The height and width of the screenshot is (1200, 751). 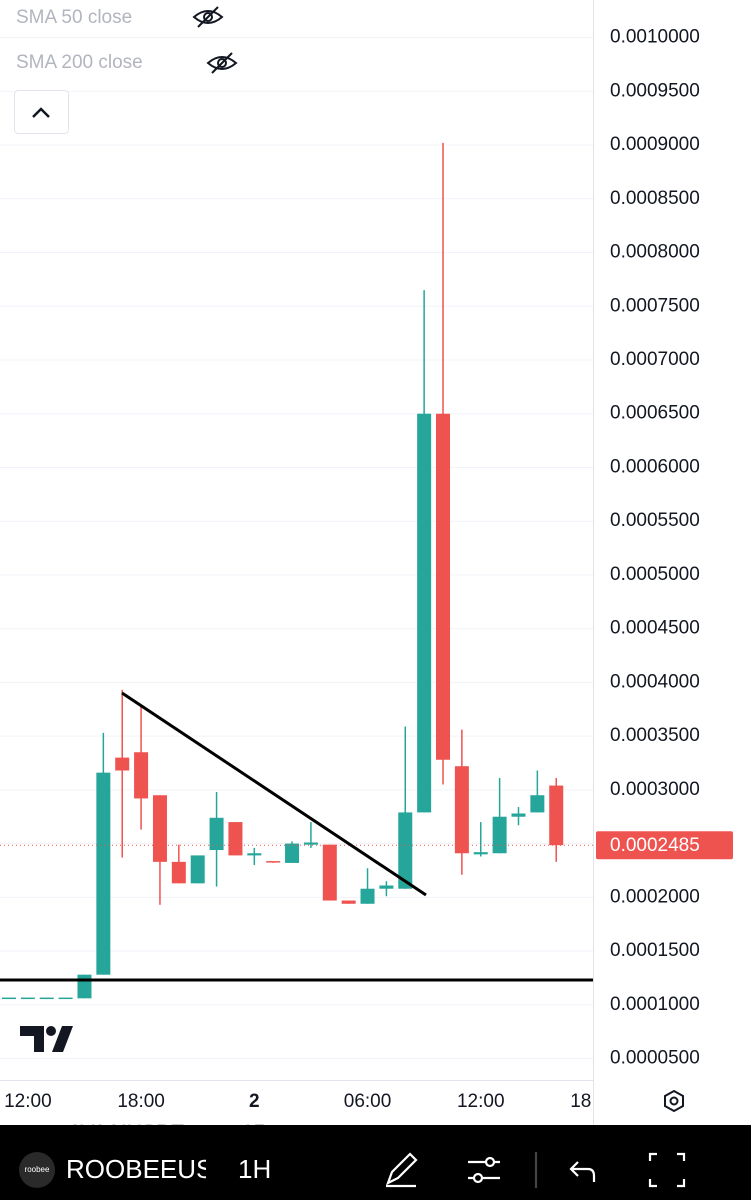 I want to click on y-tick-label: 0.0002000, so click(x=655, y=896).